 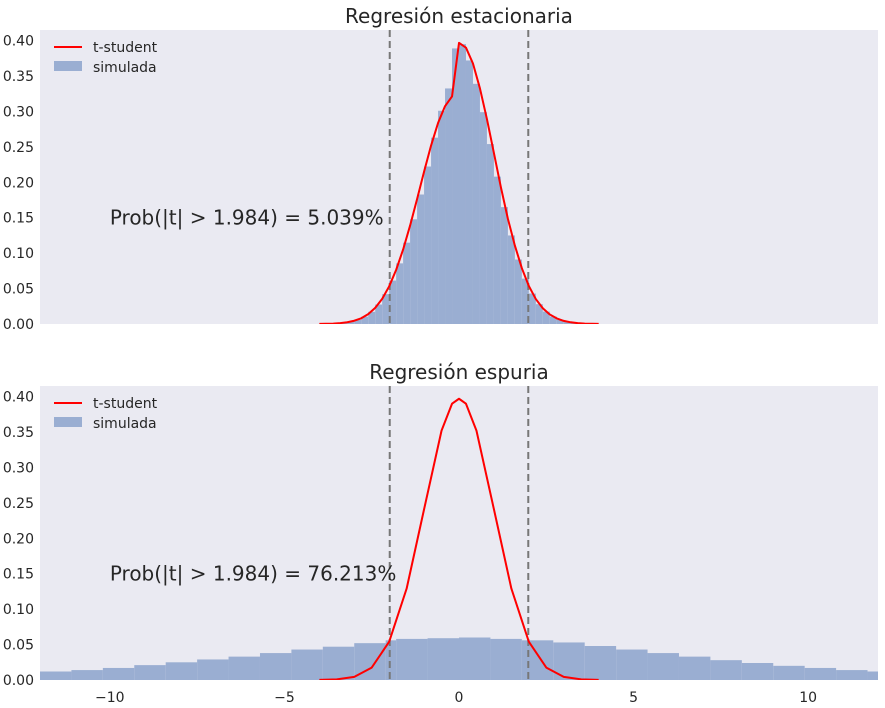 What do you see at coordinates (247, 218) in the screenshot?
I see `probability-annotation: Prob(|t| > 1.984) = 5.039%` at bounding box center [247, 218].